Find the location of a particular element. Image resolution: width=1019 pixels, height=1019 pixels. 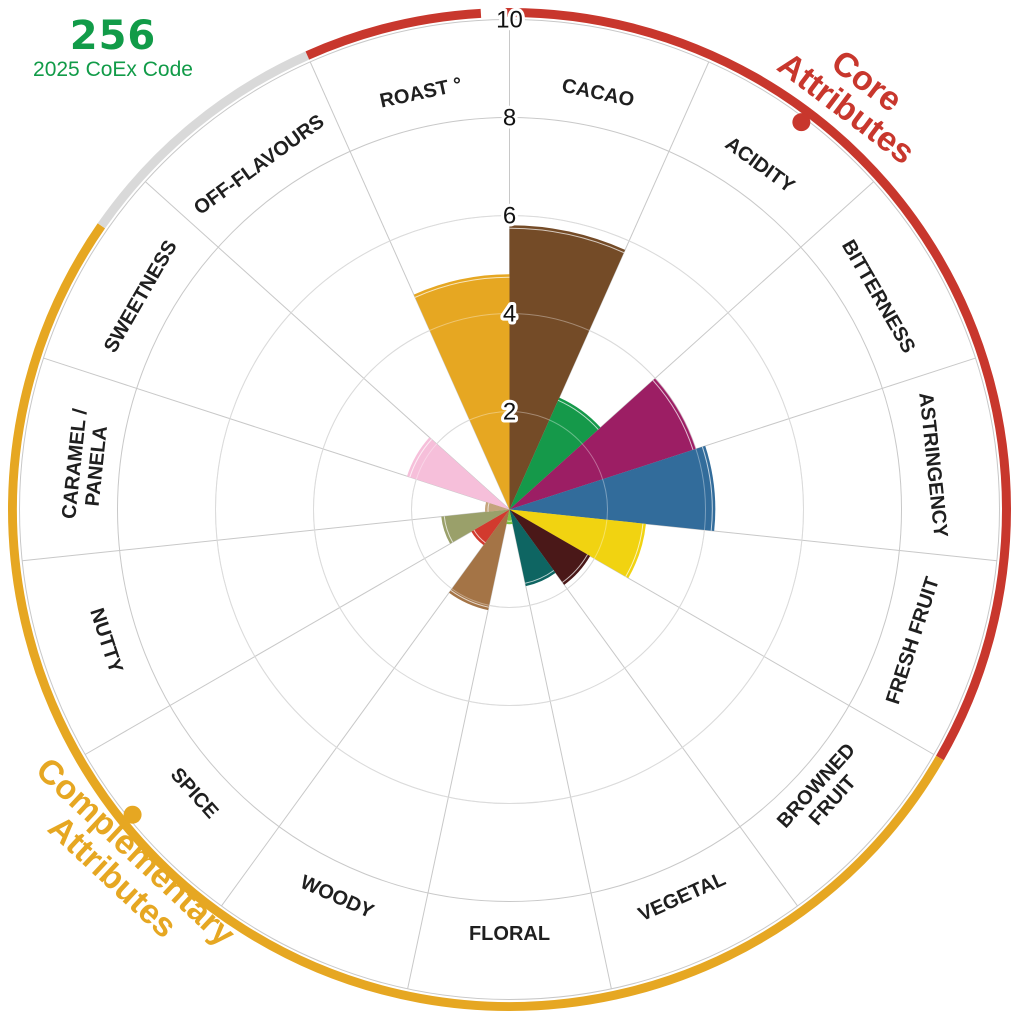

category-label-group: SWEETNESS is located at coordinates (141, 297).